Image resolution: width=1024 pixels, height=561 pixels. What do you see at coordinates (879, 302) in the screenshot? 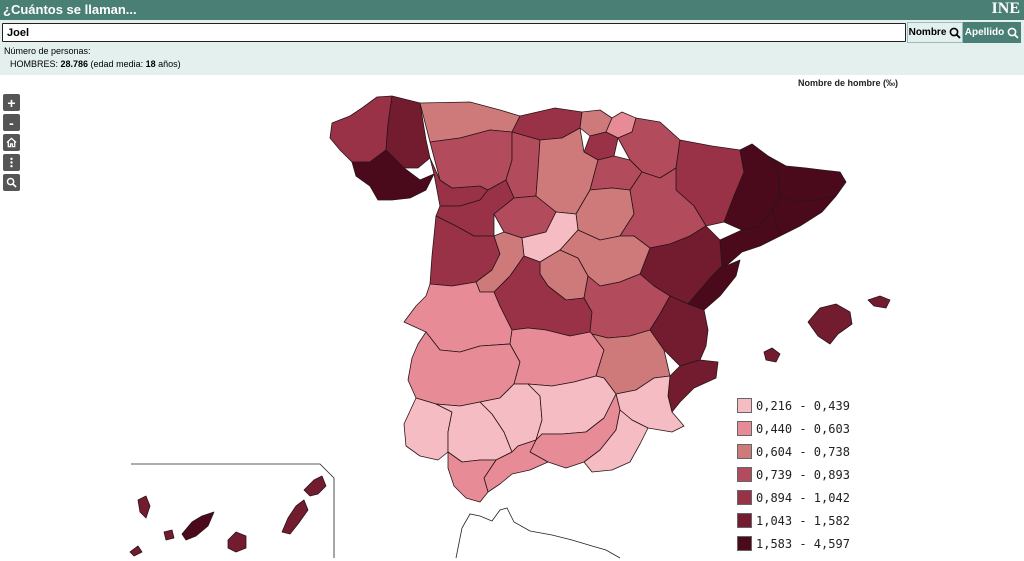
I see `region-menorca` at bounding box center [879, 302].